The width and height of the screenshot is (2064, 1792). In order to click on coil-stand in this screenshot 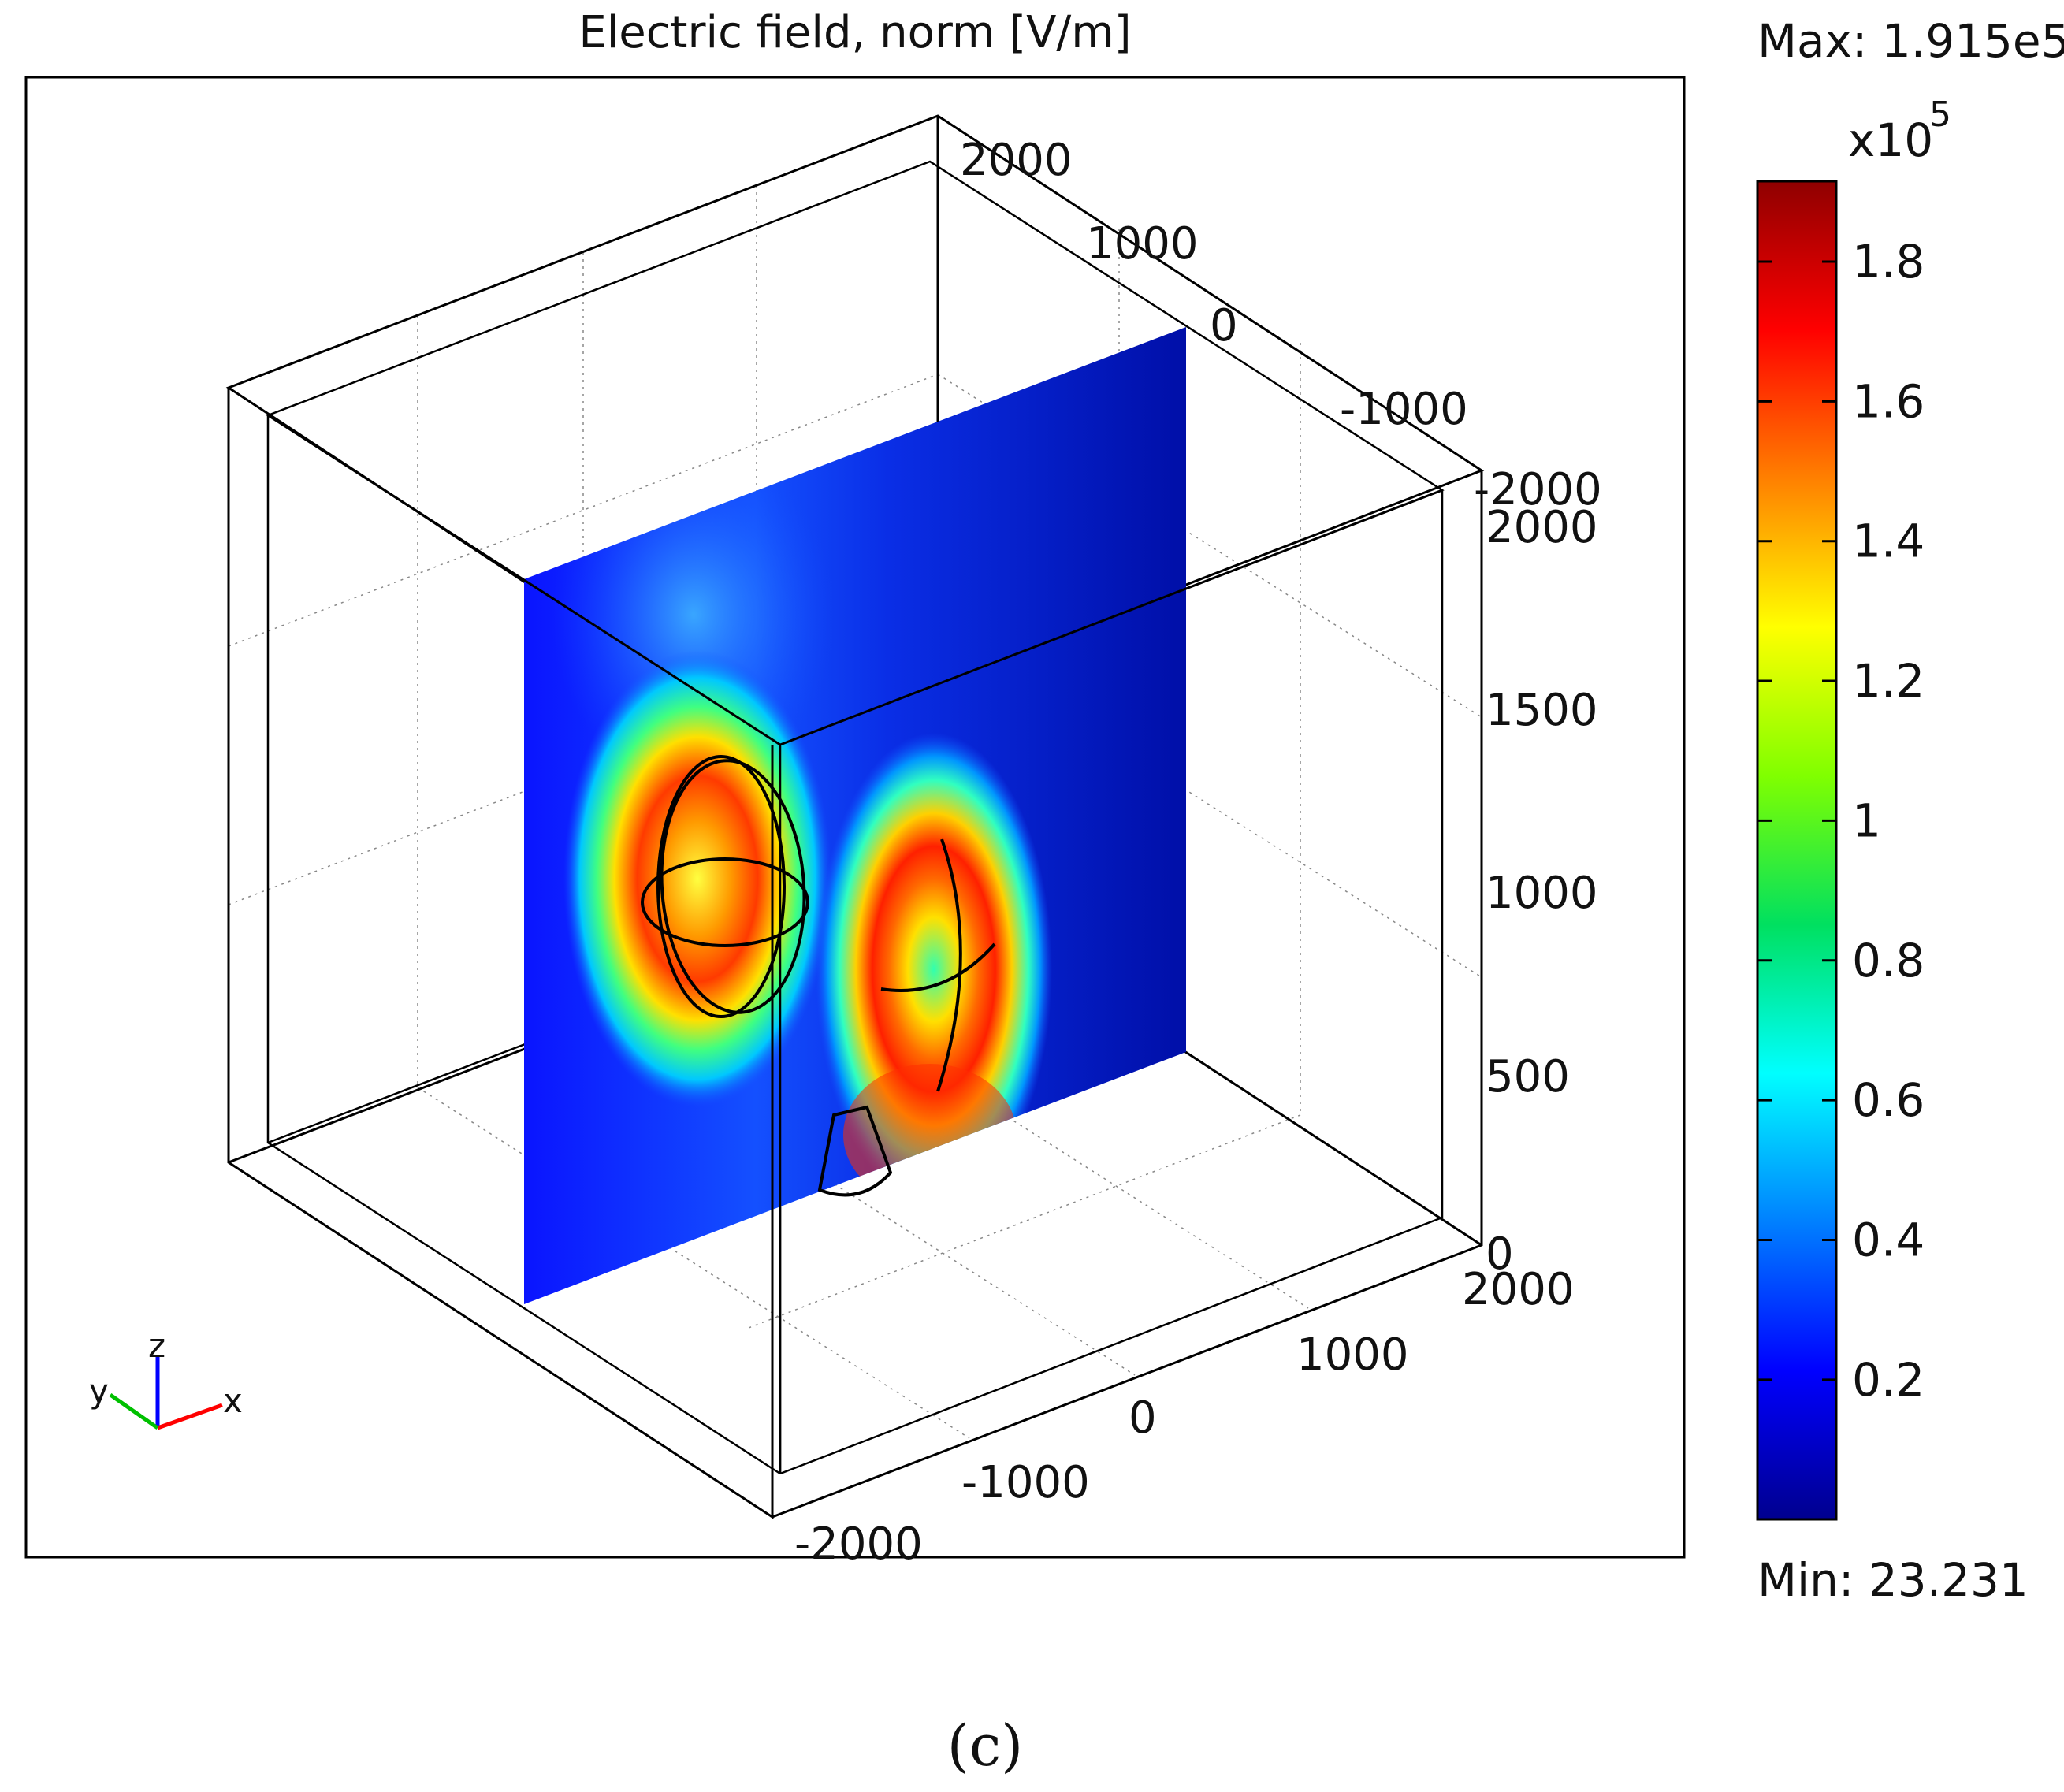, I will do `click(855, 1151)`.